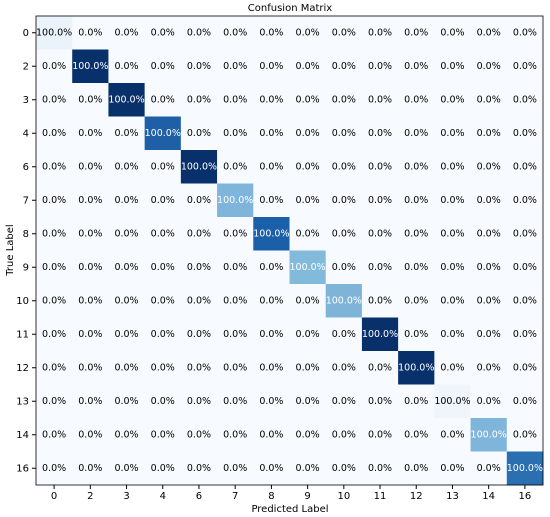  What do you see at coordinates (452, 496) in the screenshot?
I see `x-tick-label: 13` at bounding box center [452, 496].